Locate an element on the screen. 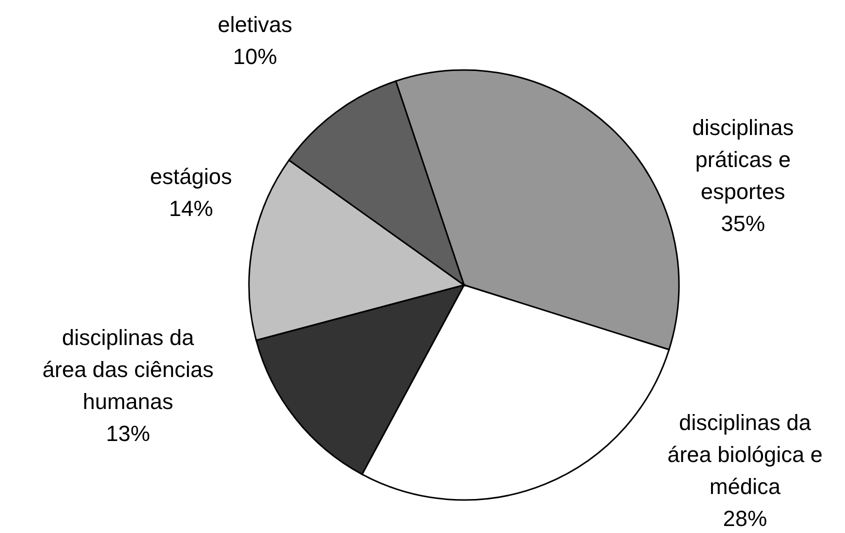  slice-label: estágios is located at coordinates (191, 176).